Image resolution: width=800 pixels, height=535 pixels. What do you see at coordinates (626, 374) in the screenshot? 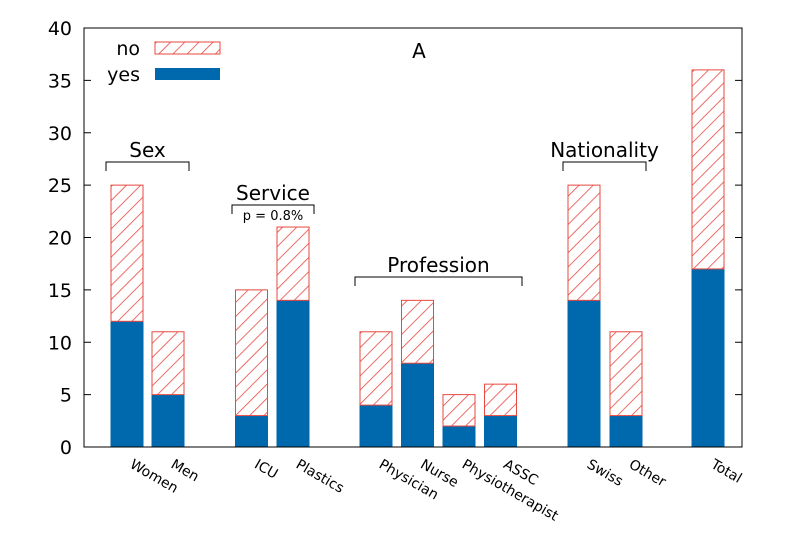
I see `bar-no-other` at bounding box center [626, 374].